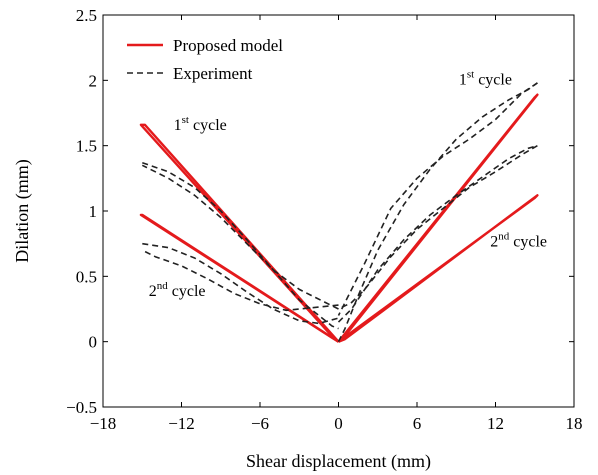  Describe the element at coordinates (228, 45) in the screenshot. I see `legend-label-proposed-model: Proposed model` at that location.